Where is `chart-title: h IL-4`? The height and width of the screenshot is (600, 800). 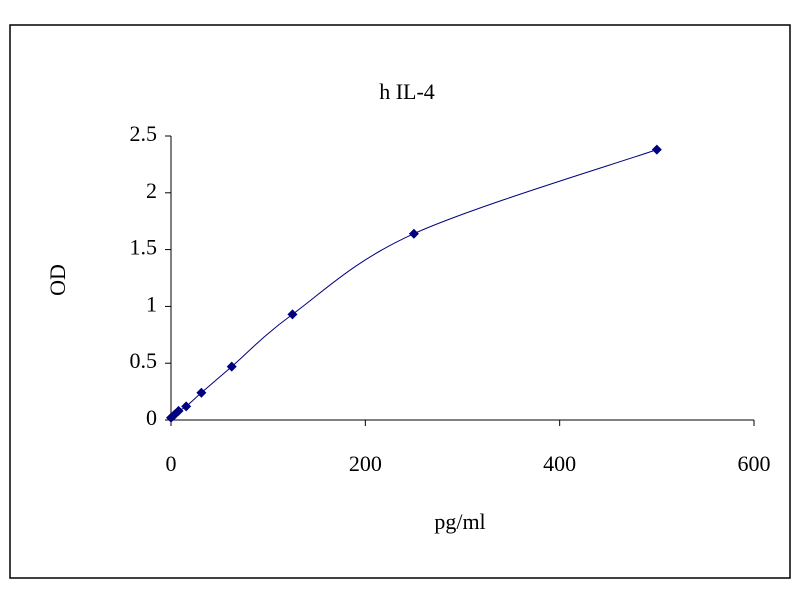 chart-title: h IL-4 is located at coordinates (407, 91).